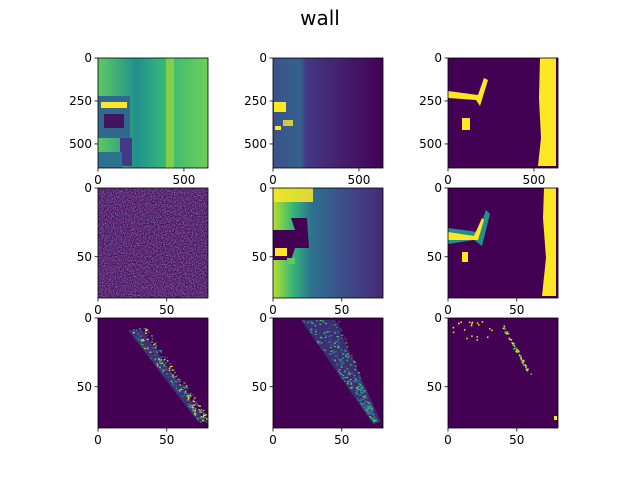  I want to click on image-panel-r1c2: 0 500 0 250 500, so click(314, 119).